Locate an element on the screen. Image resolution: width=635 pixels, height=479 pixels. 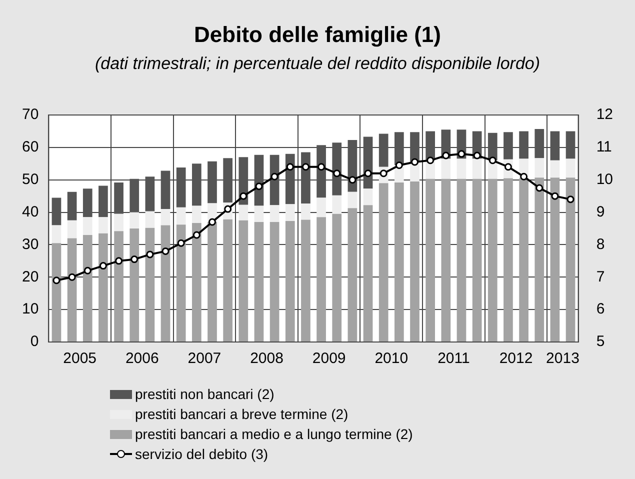
y2-tick-label: 7 is located at coordinates (600, 277).